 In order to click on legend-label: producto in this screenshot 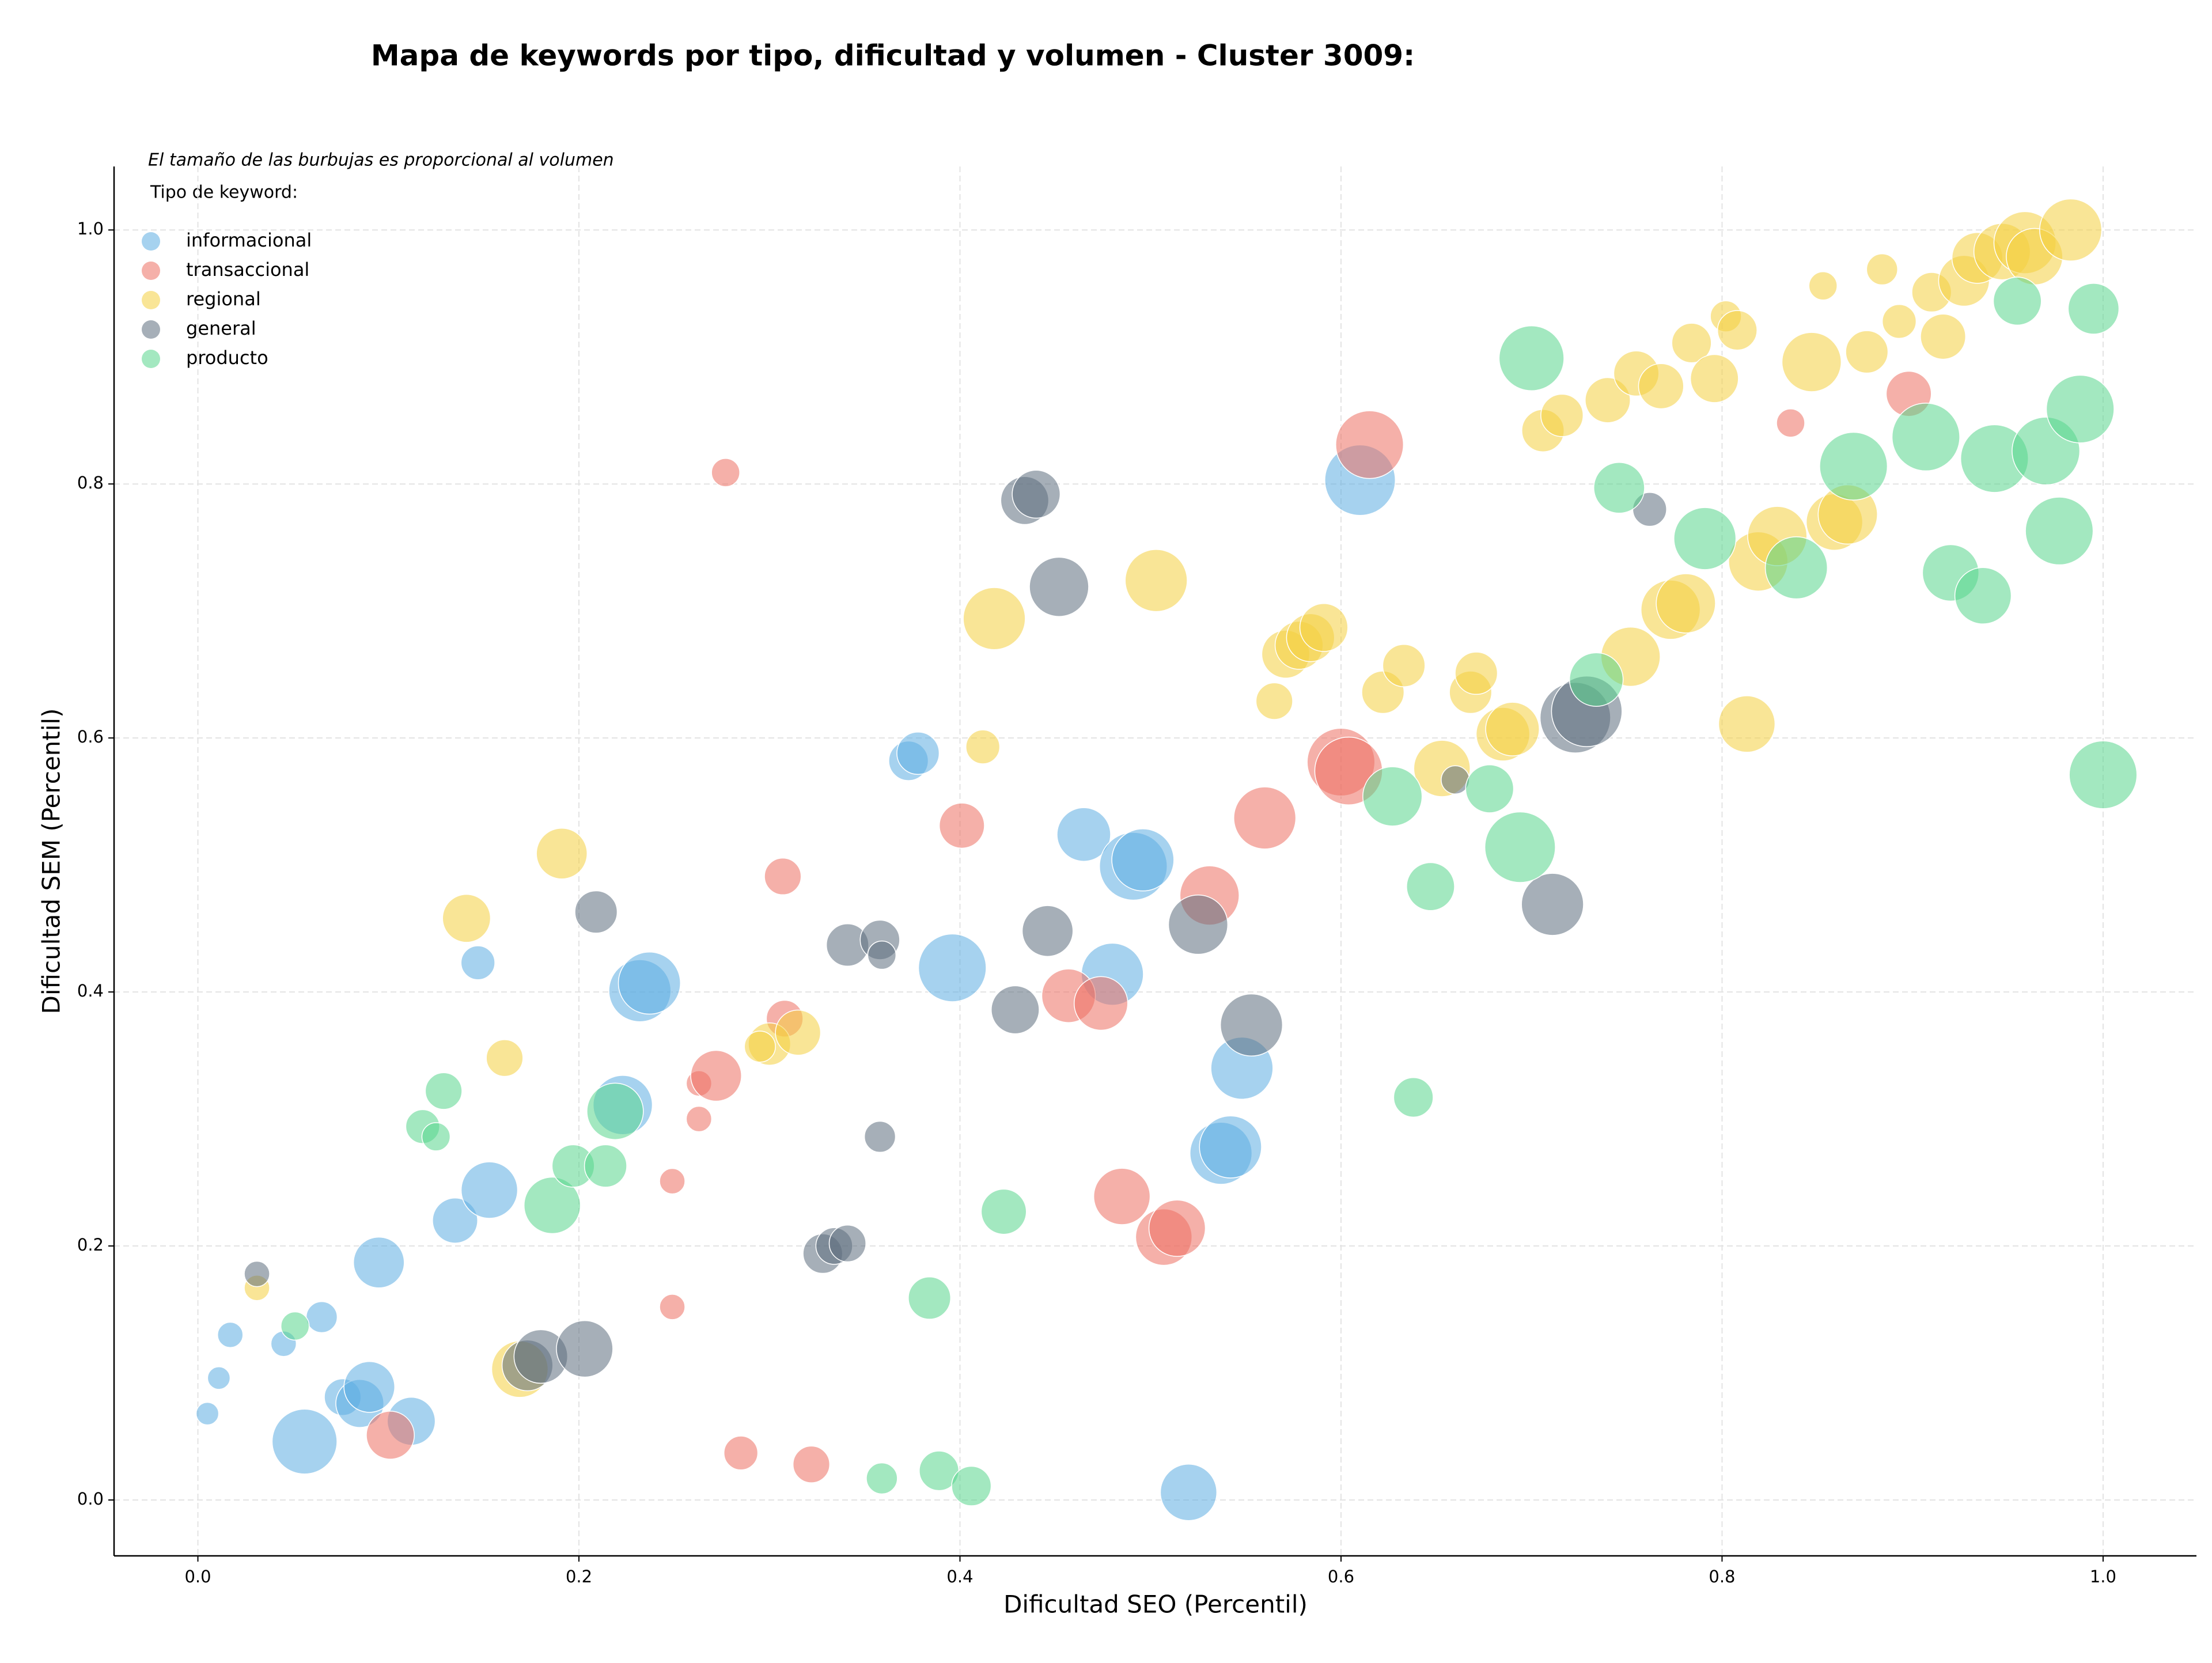, I will do `click(227, 358)`.